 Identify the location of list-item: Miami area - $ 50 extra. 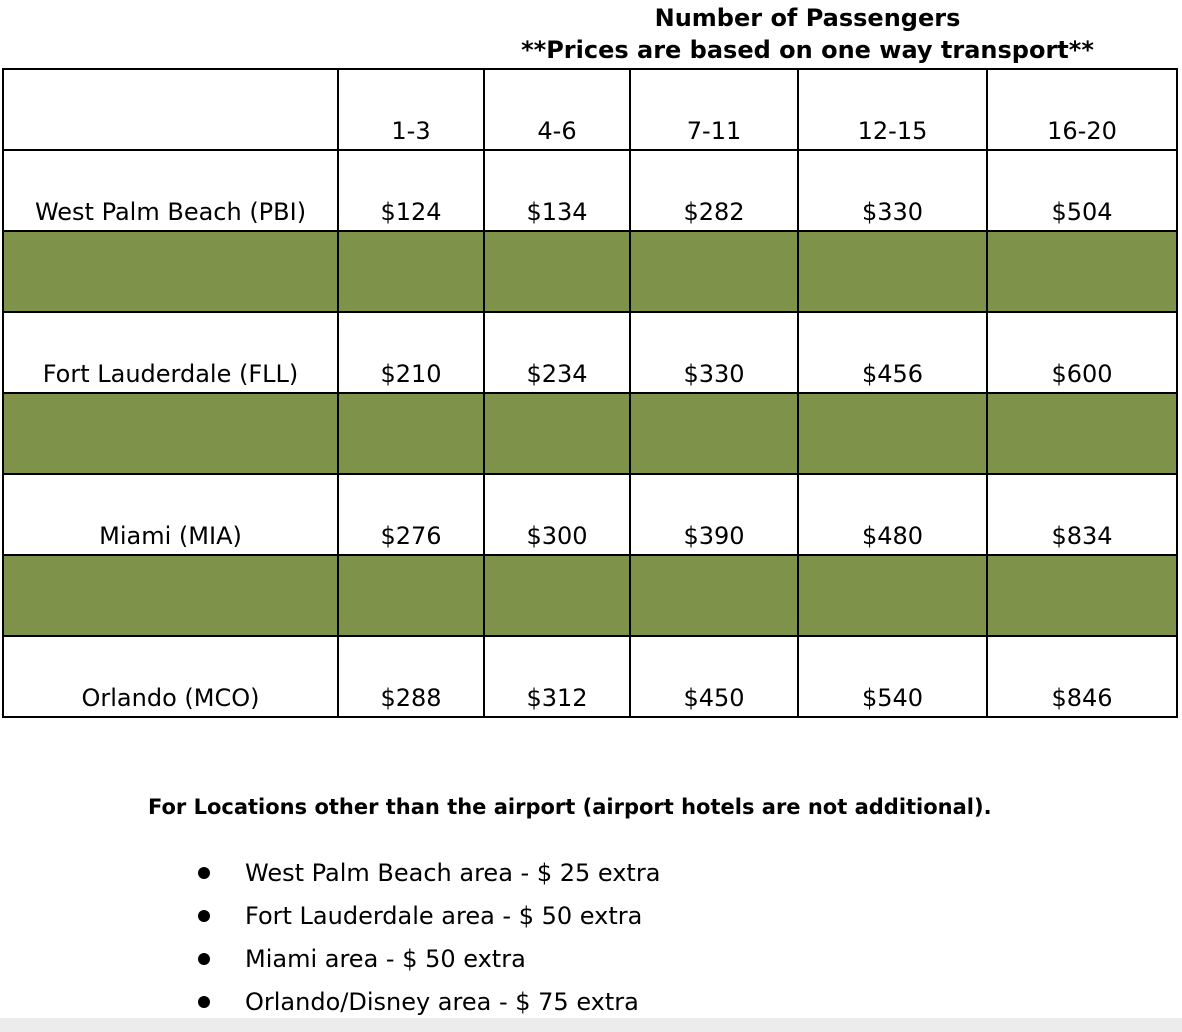
(425, 959).